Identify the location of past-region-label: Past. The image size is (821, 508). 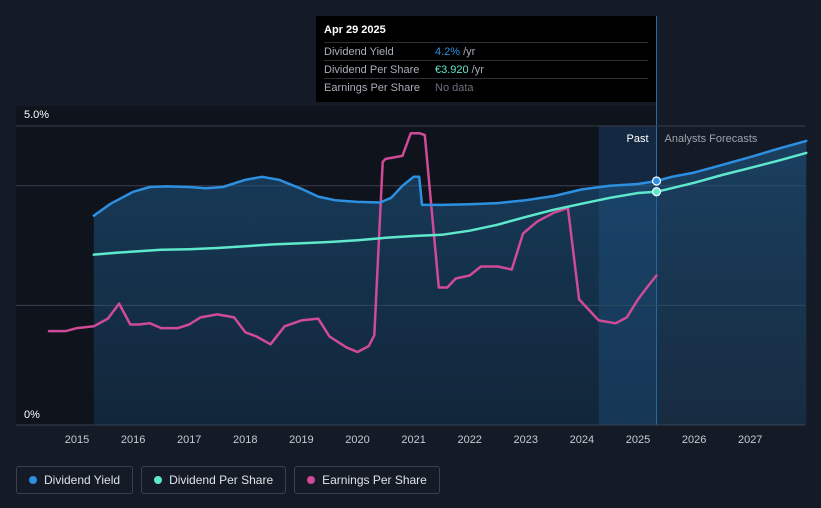
(637, 139).